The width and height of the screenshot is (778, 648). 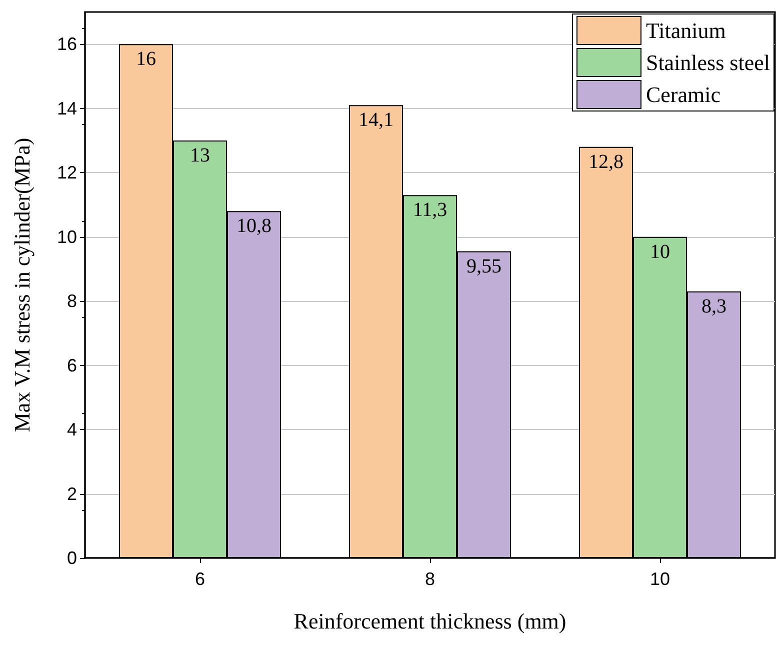 I want to click on legend-label: Titanium, so click(x=686, y=30).